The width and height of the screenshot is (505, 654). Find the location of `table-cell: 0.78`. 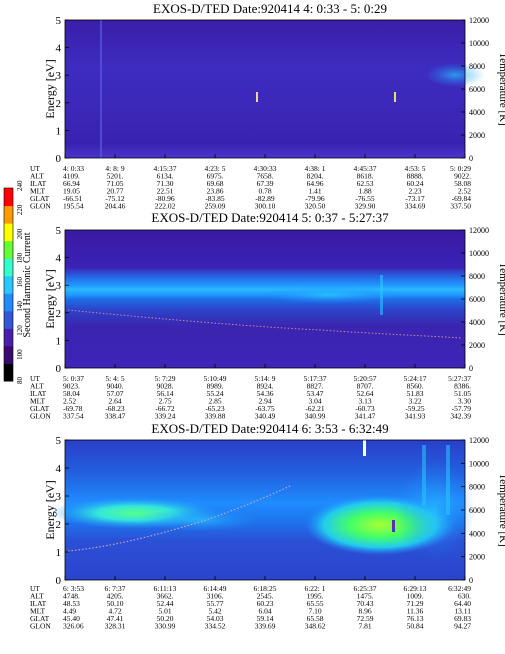

table-cell: 0.78 is located at coordinates (264, 191).